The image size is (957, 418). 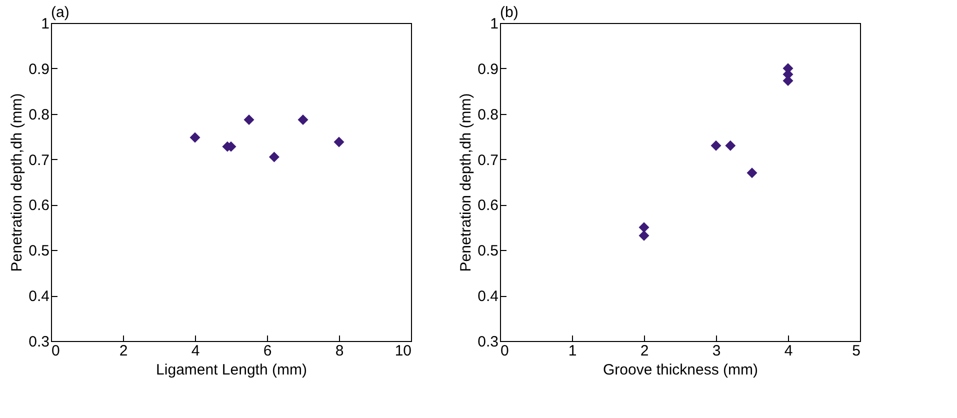 I want to click on chart-title: (a), so click(x=60, y=12).